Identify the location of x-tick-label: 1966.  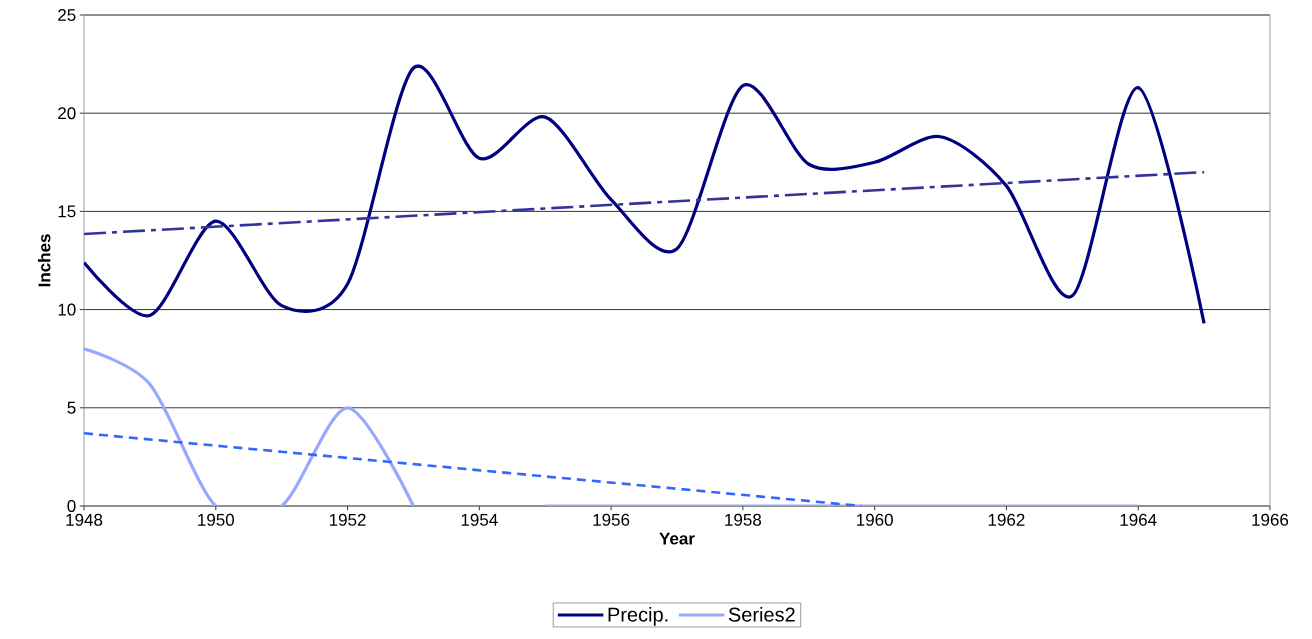
(1270, 519).